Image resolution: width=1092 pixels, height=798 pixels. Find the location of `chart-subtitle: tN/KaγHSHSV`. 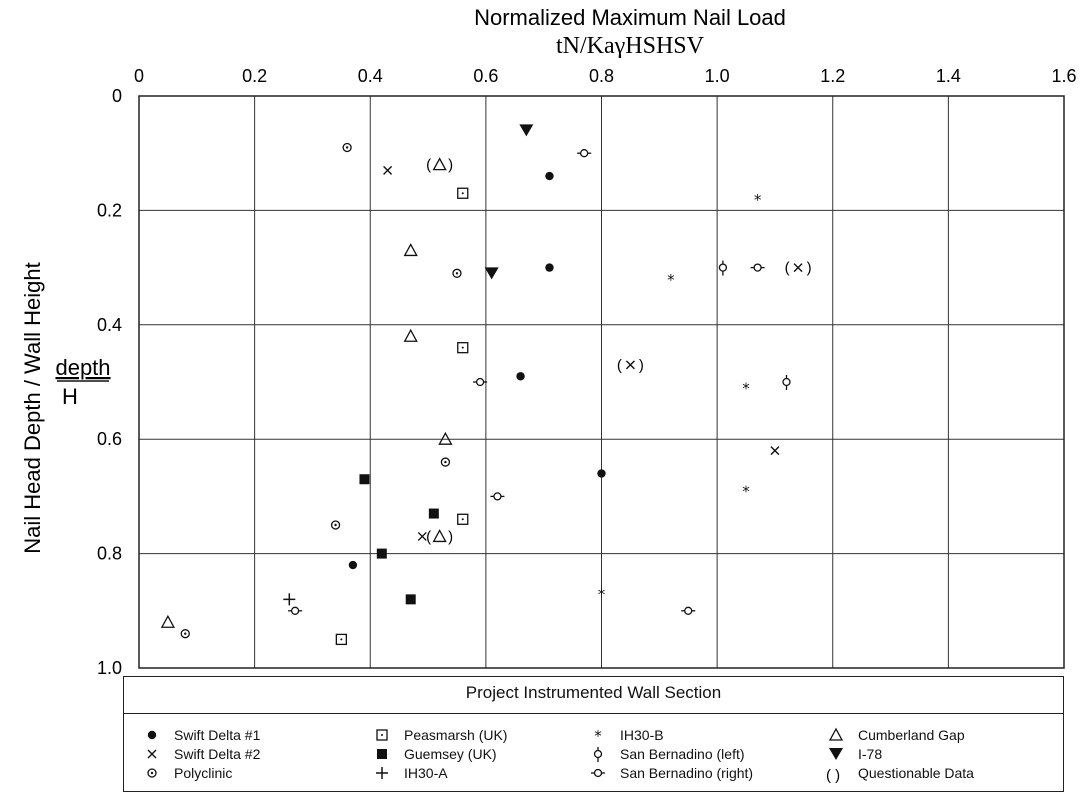

chart-subtitle: tN/KaγHSHSV is located at coordinates (630, 46).